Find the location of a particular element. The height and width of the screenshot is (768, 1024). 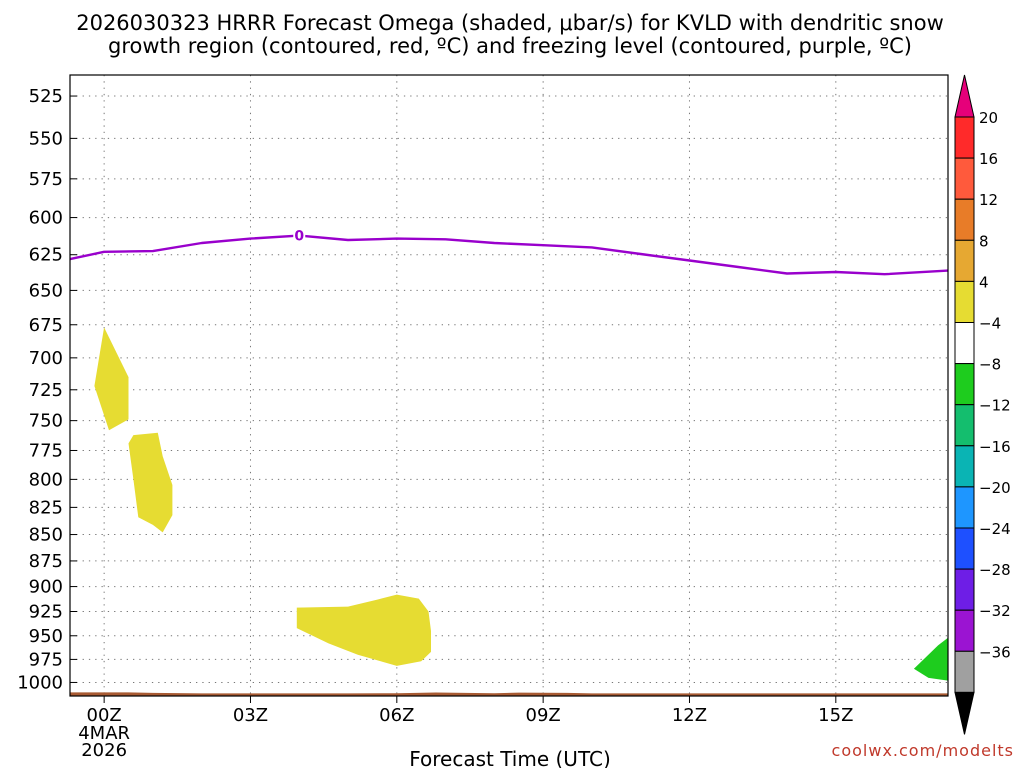

colorbar-label-12: −28 is located at coordinates (995, 570).